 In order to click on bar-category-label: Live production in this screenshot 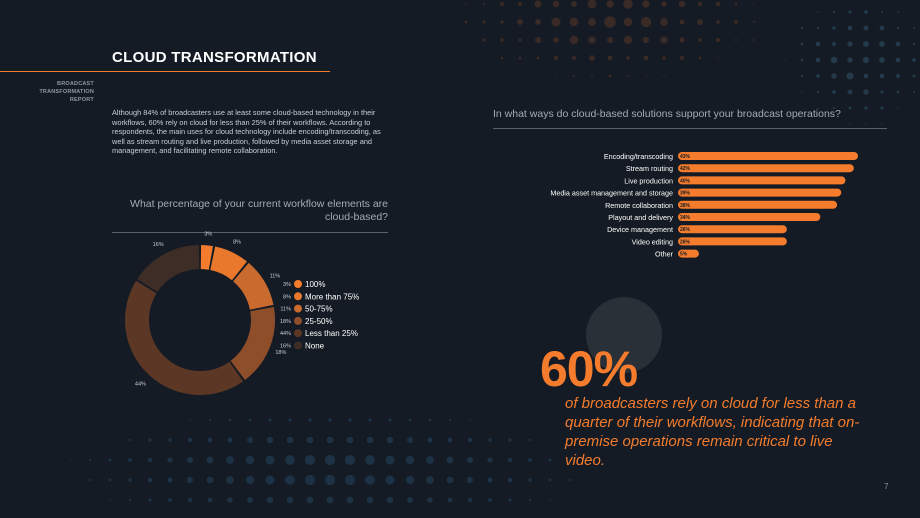, I will do `click(648, 180)`.